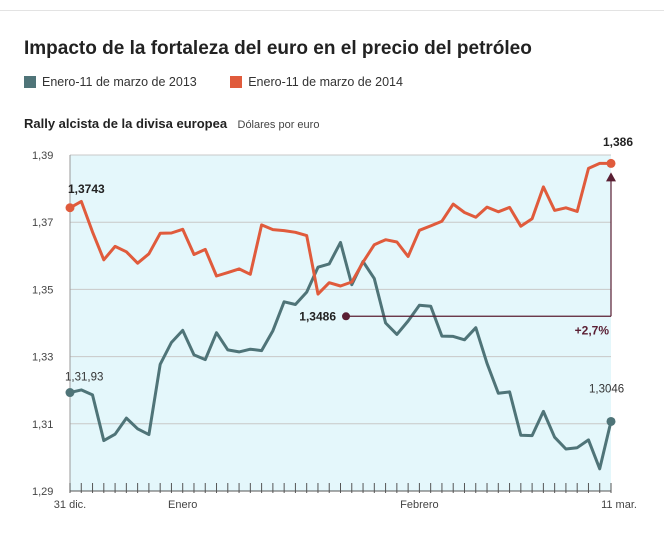  What do you see at coordinates (42, 358) in the screenshot?
I see `y-tick-label: 1,33` at bounding box center [42, 358].